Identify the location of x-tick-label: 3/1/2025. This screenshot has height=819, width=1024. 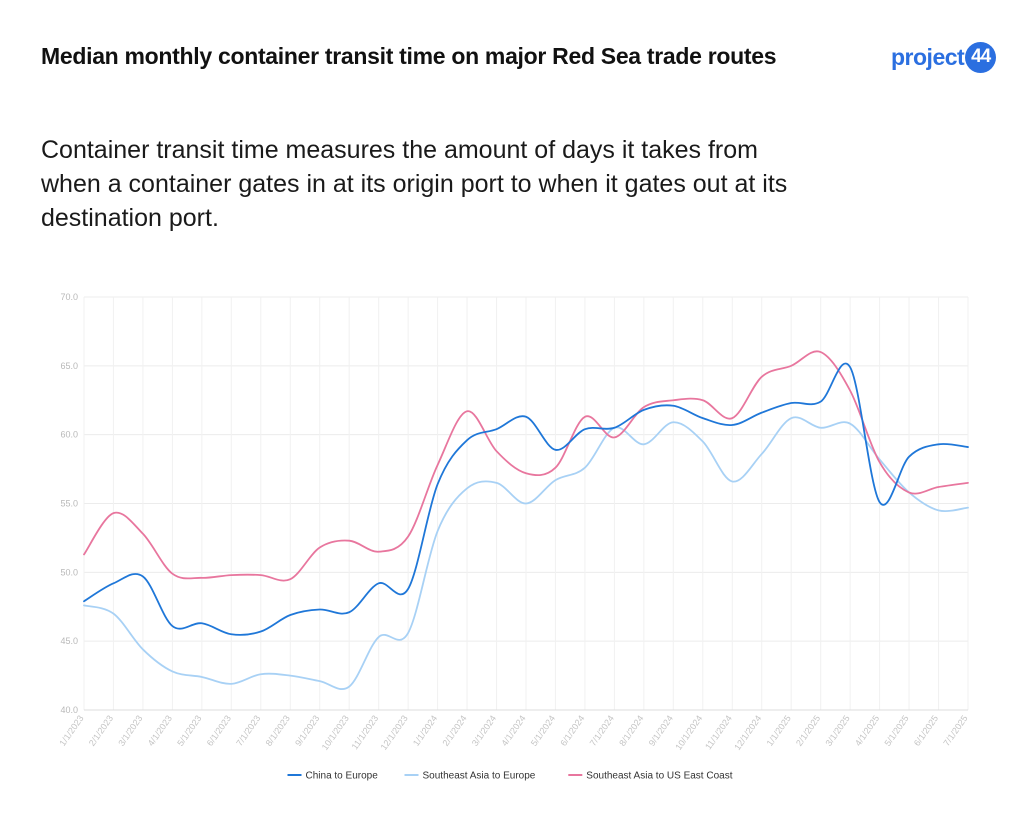
(837, 730).